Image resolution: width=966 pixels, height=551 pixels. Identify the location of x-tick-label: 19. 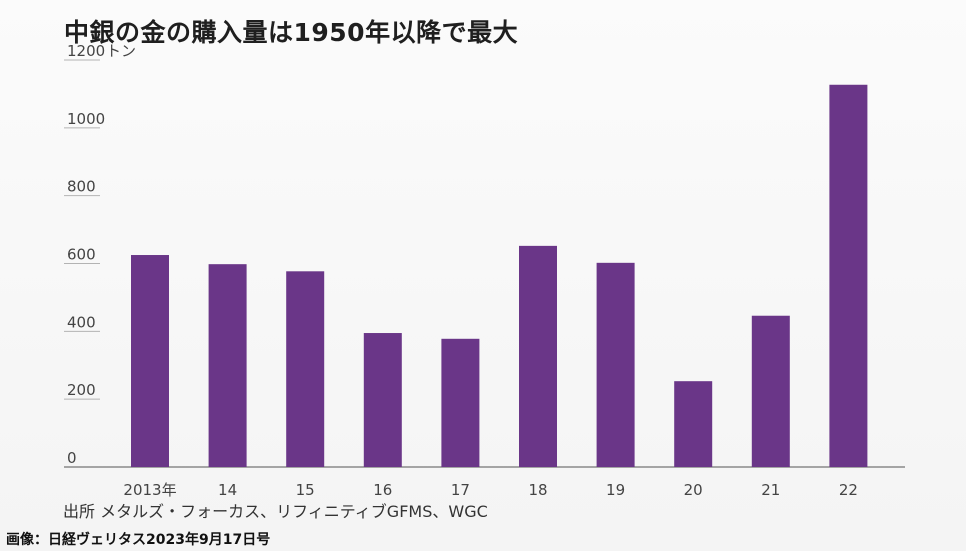
(615, 490).